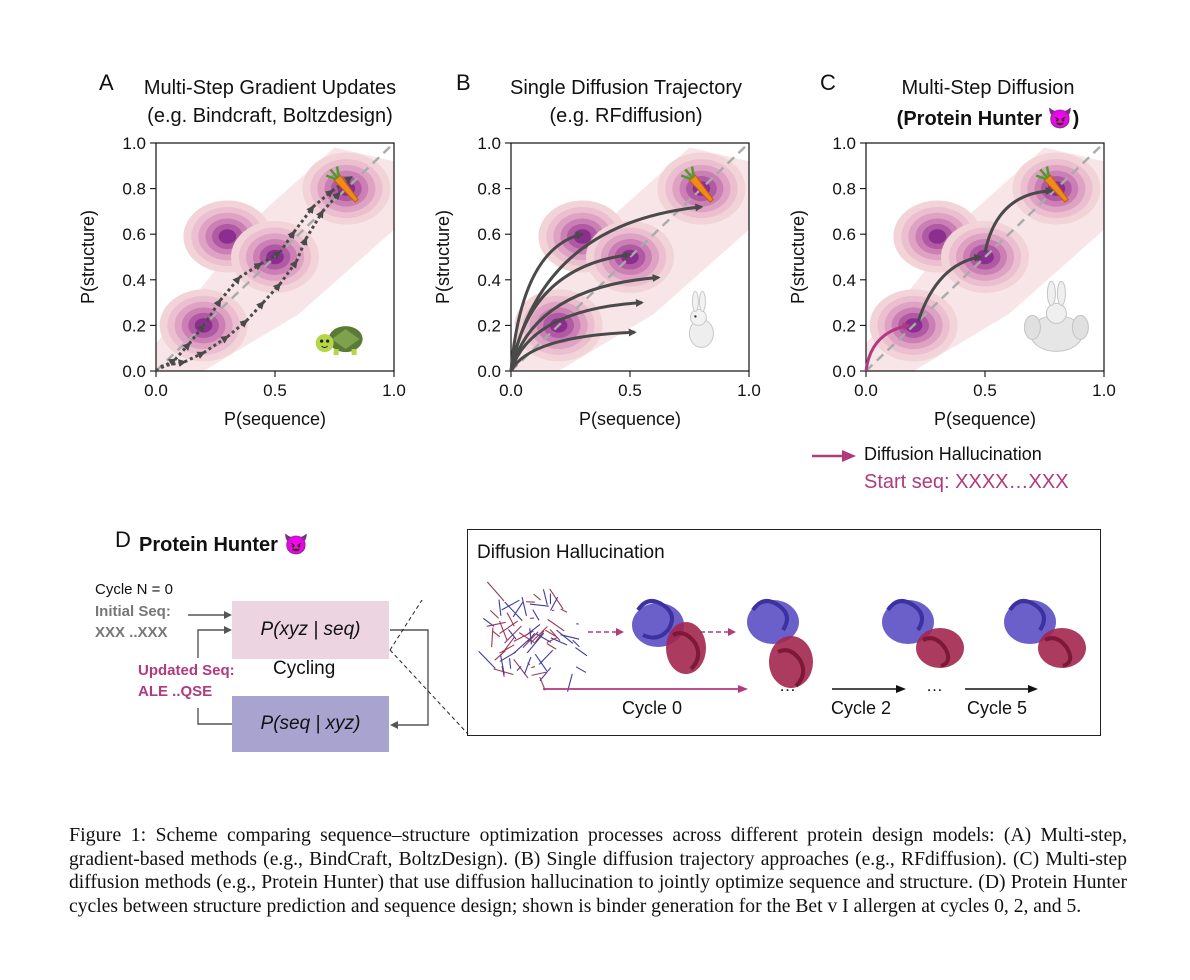  I want to click on cycle-n-label: Cycle N = 0, so click(134, 589).